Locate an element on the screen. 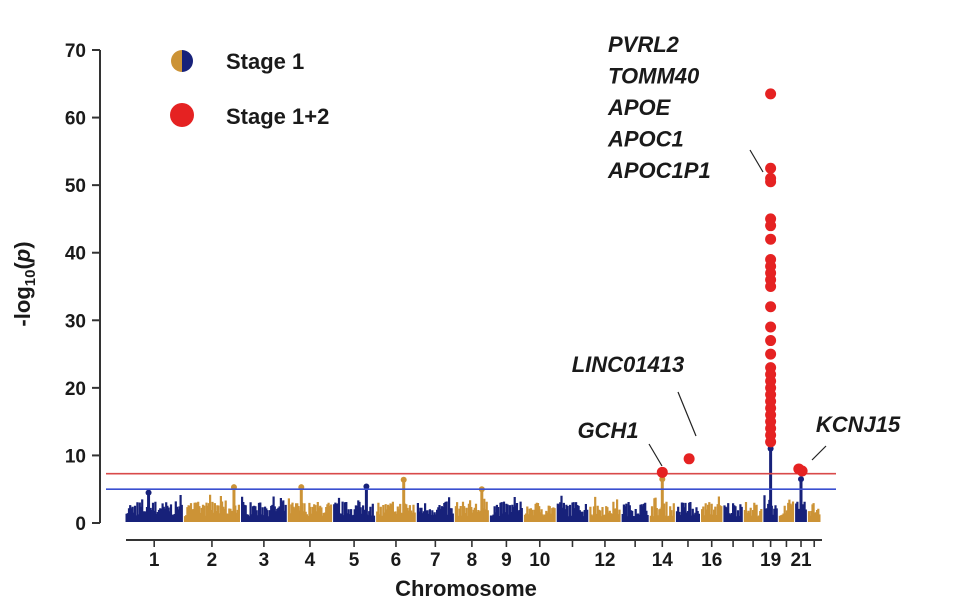 This screenshot has width=960, height=600. gene-label-pvrl2: PVRL2 is located at coordinates (644, 44).